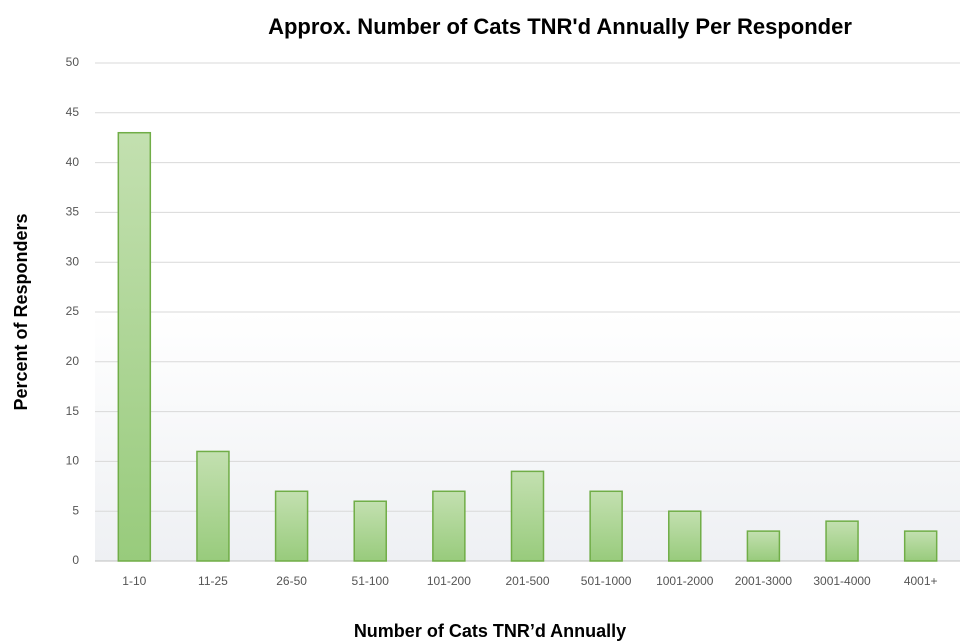 The height and width of the screenshot is (642, 960). What do you see at coordinates (73, 62) in the screenshot?
I see `y-tick-label: 50` at bounding box center [73, 62].